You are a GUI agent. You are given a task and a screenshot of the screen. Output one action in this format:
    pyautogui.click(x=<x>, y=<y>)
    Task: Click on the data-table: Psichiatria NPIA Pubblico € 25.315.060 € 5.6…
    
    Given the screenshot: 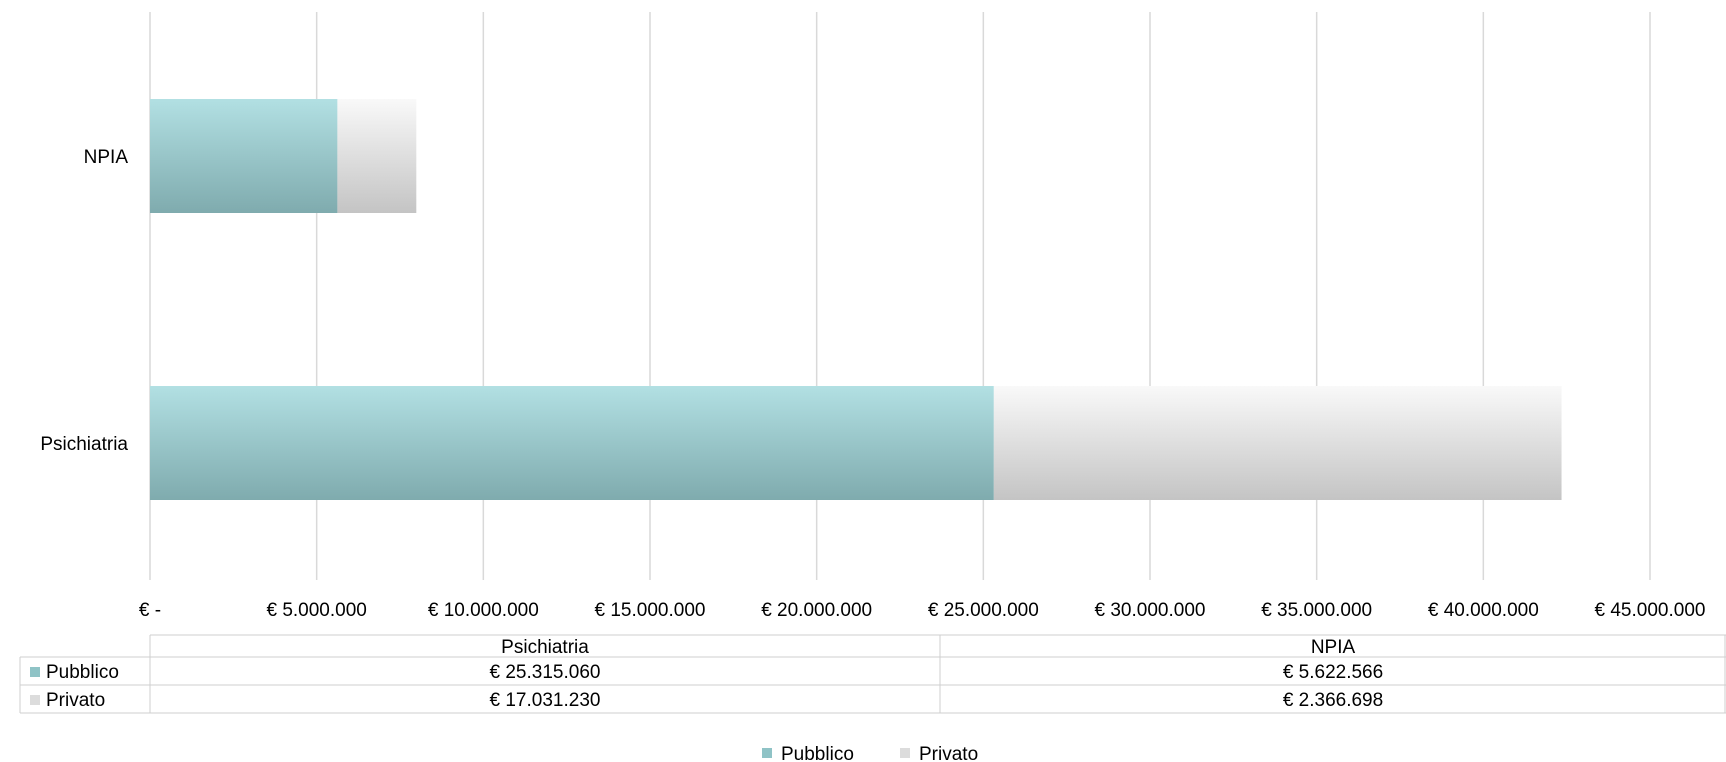 What is the action you would take?
    pyautogui.click(x=872, y=674)
    